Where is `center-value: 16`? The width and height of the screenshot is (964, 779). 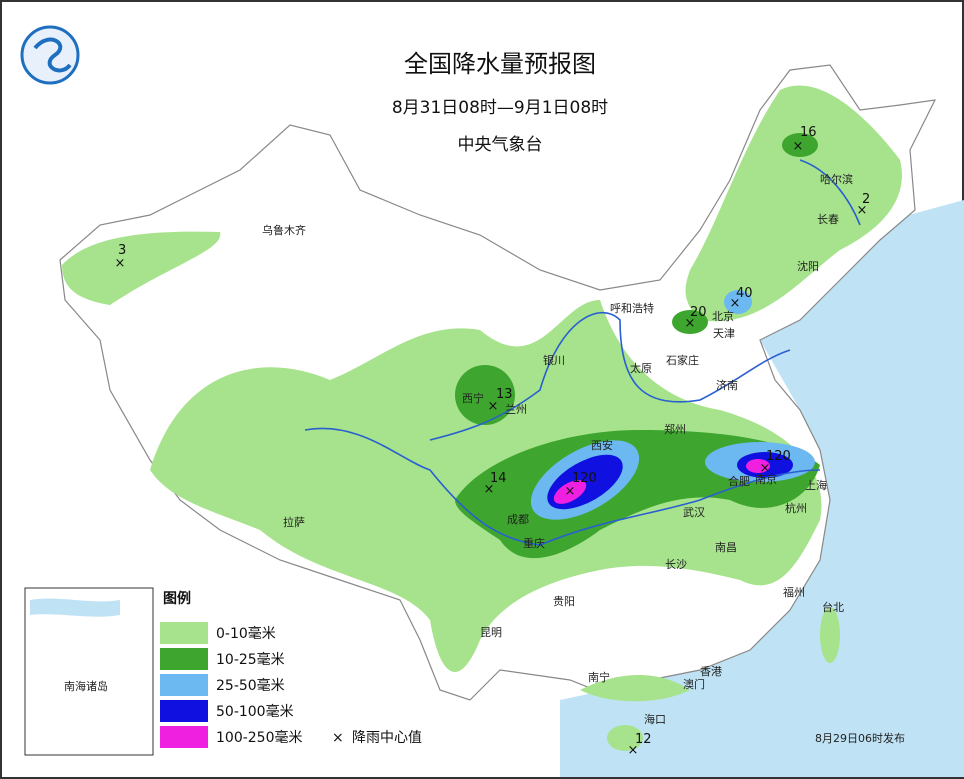
center-value: 16 is located at coordinates (808, 132).